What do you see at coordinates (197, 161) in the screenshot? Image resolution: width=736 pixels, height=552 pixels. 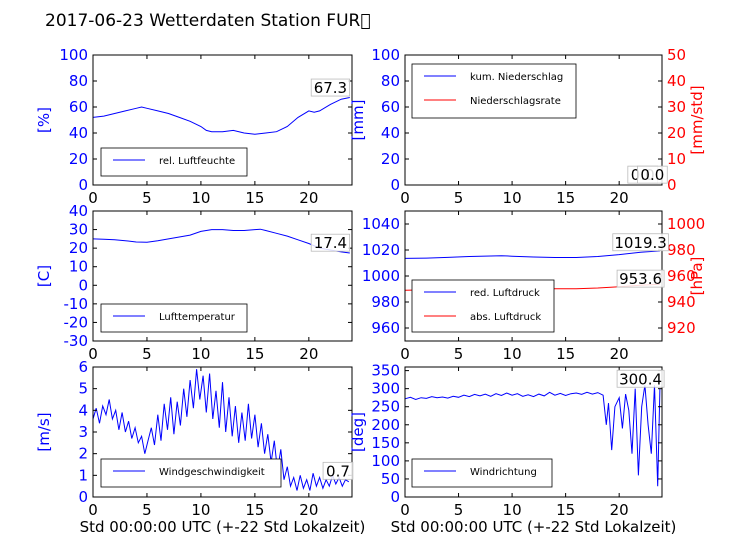 I see `legend-entry: rel. Luftfeuchte` at bounding box center [197, 161].